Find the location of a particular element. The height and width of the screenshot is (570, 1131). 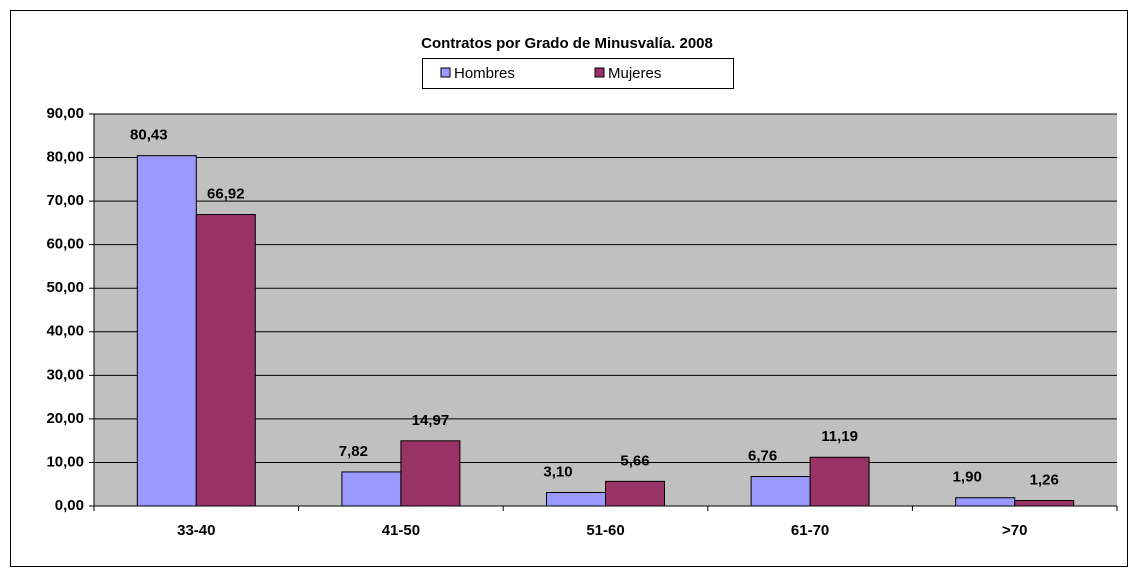

chart-title: Contratos por Grado de Minusvalía. 2008 is located at coordinates (567, 43).